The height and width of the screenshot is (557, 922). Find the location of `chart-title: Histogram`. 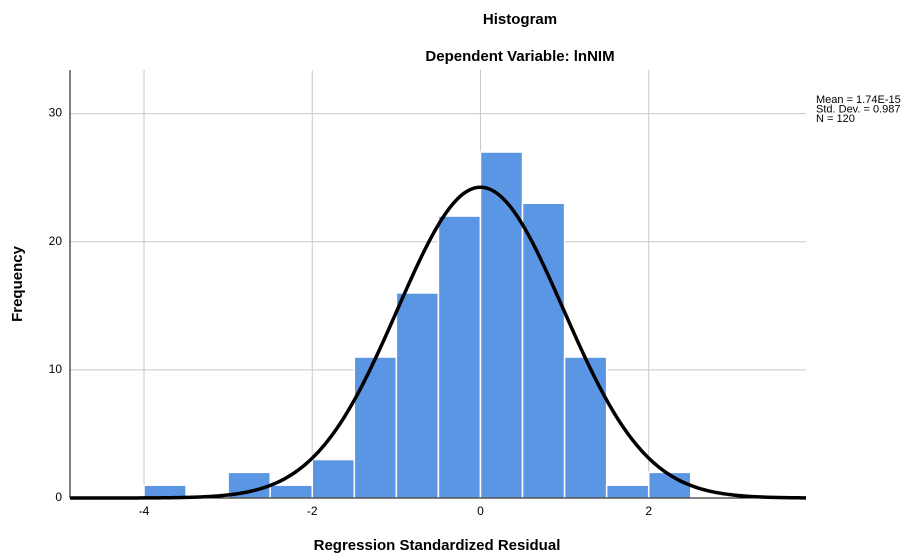

chart-title: Histogram is located at coordinates (520, 19).